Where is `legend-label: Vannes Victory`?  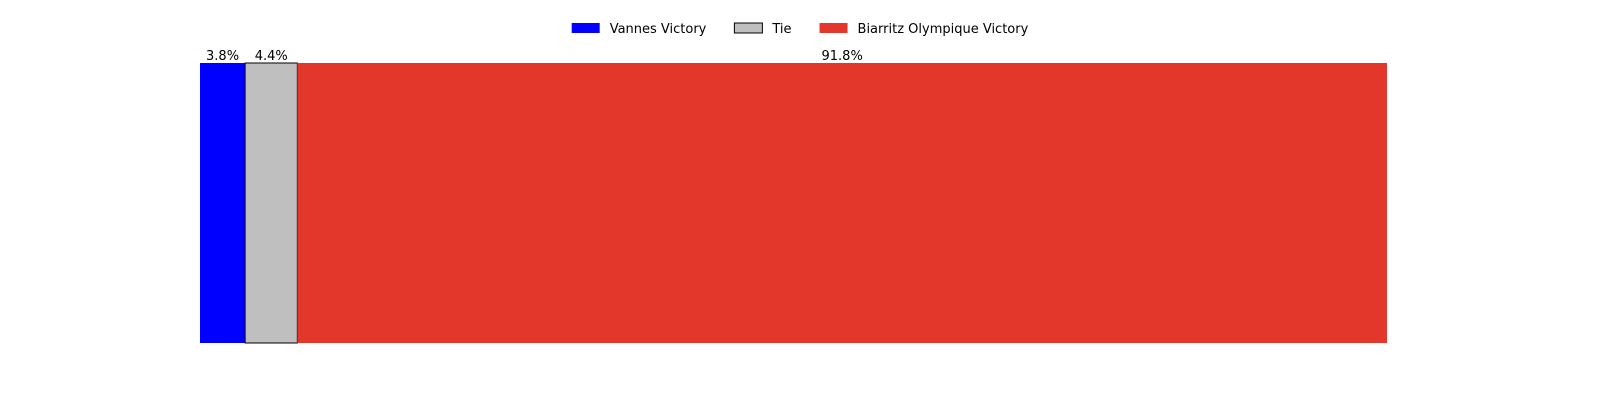
legend-label: Vannes Victory is located at coordinates (658, 29).